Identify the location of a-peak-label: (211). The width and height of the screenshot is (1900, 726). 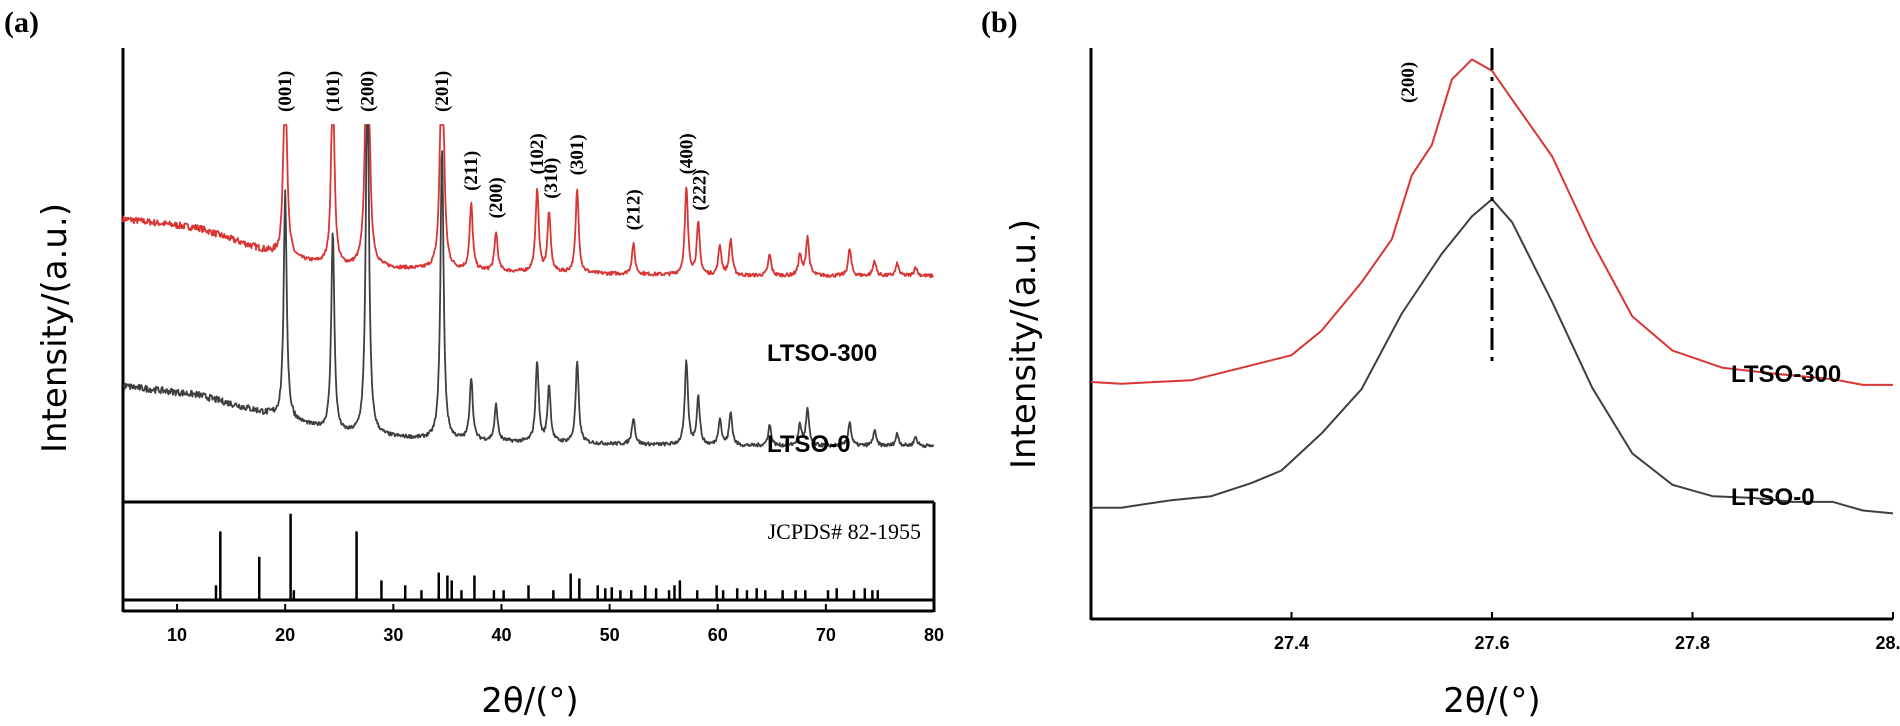
(471, 171).